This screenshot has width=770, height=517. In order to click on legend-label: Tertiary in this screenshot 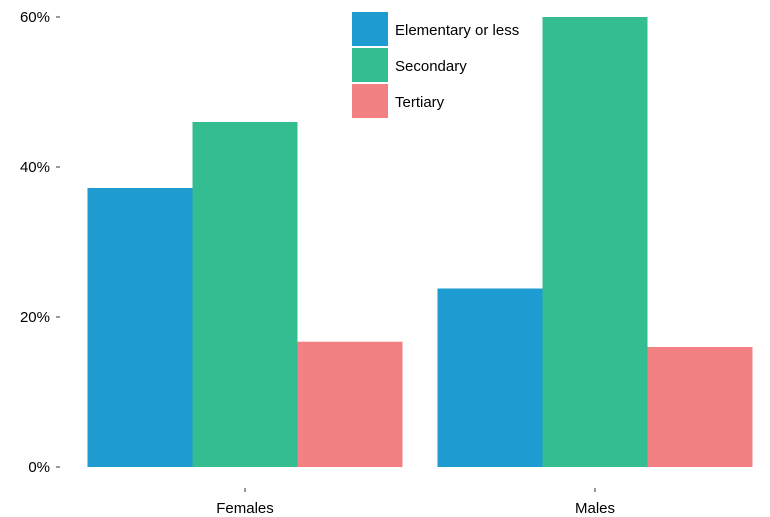, I will do `click(420, 102)`.